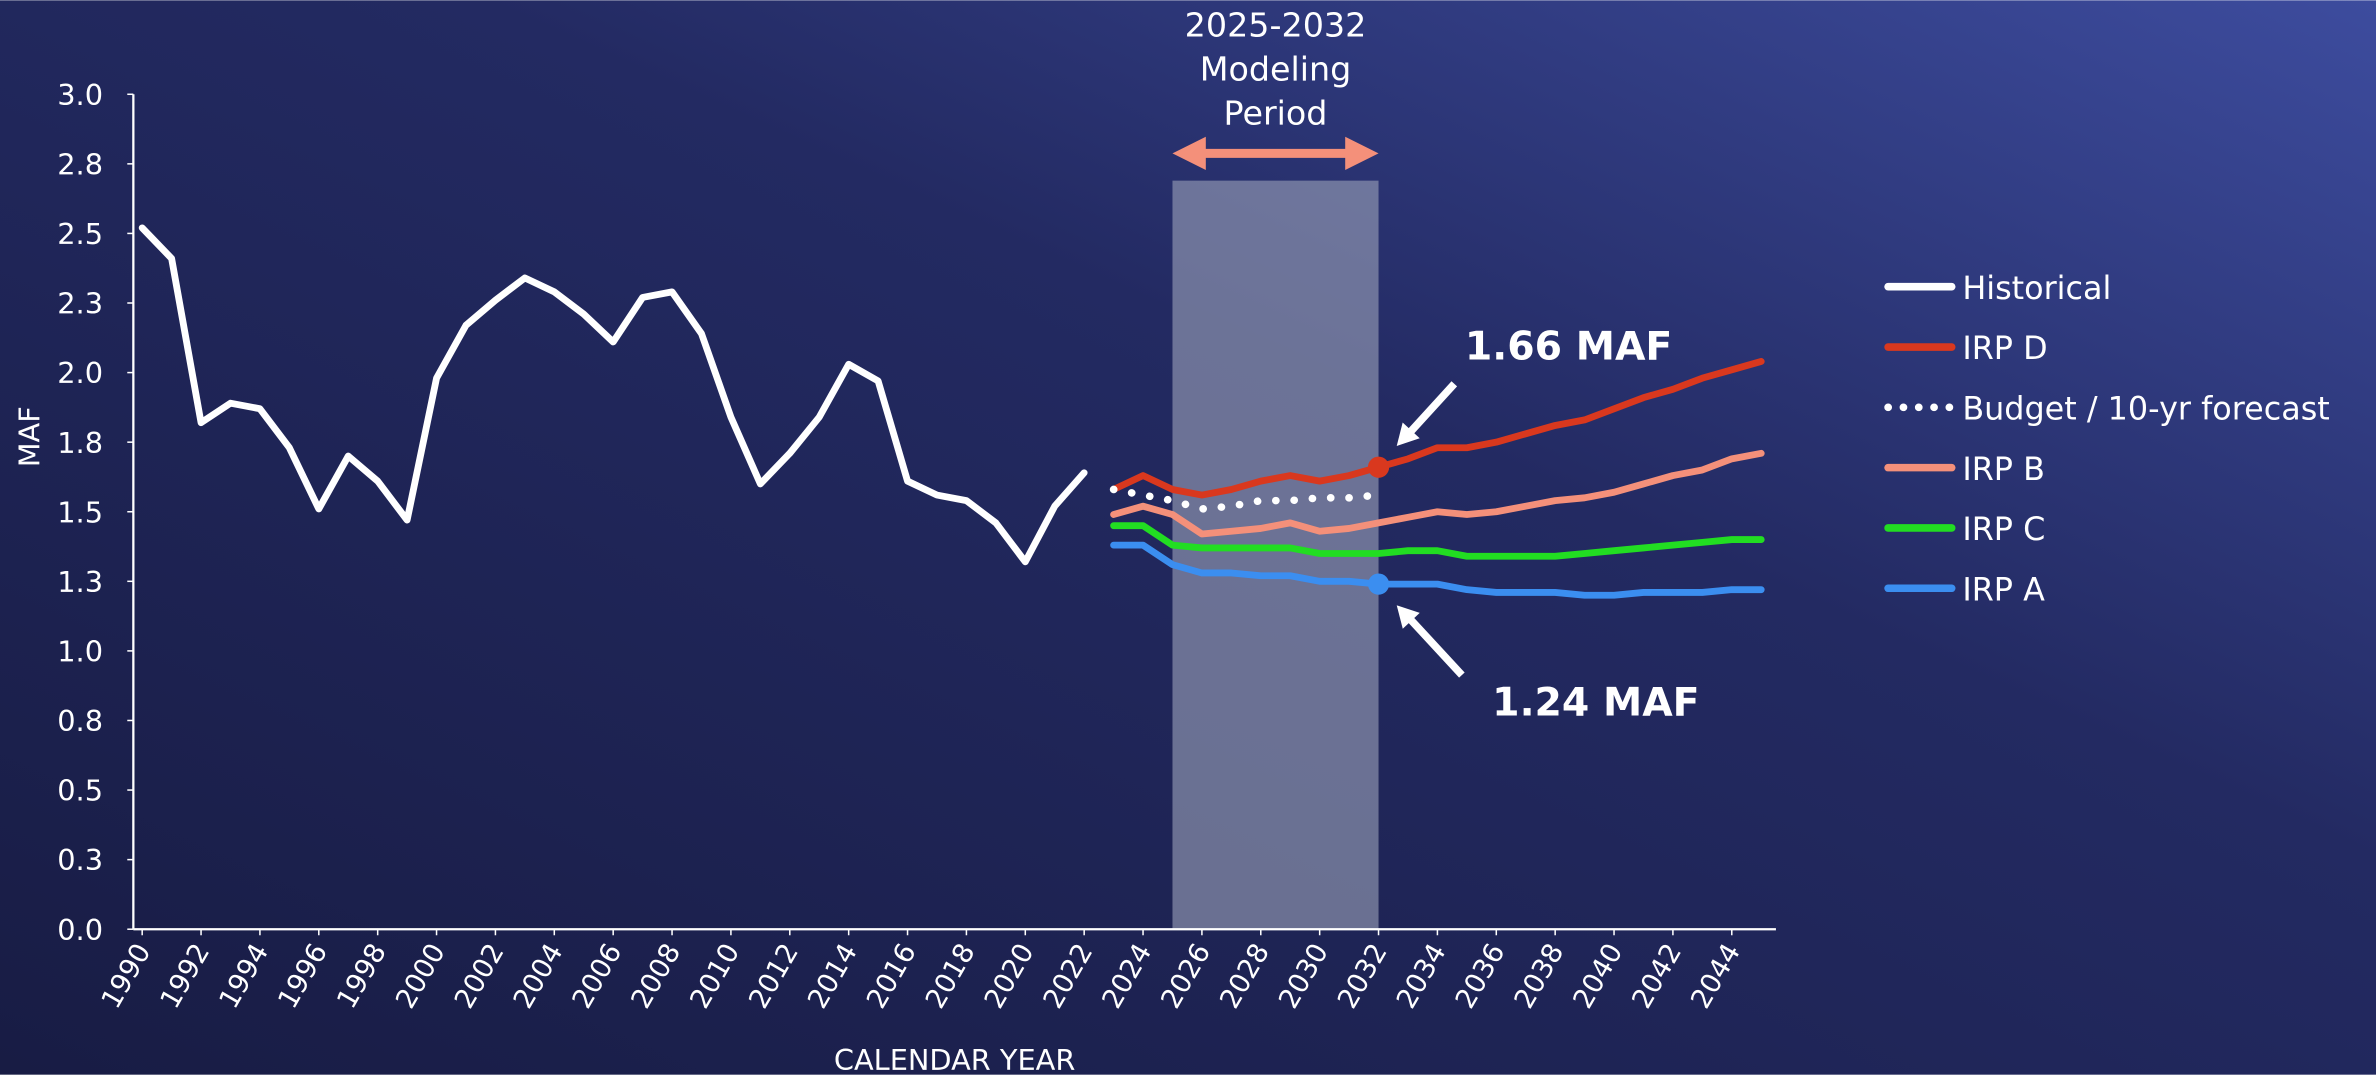  I want to click on y-tick-label: 2.8, so click(80, 164).